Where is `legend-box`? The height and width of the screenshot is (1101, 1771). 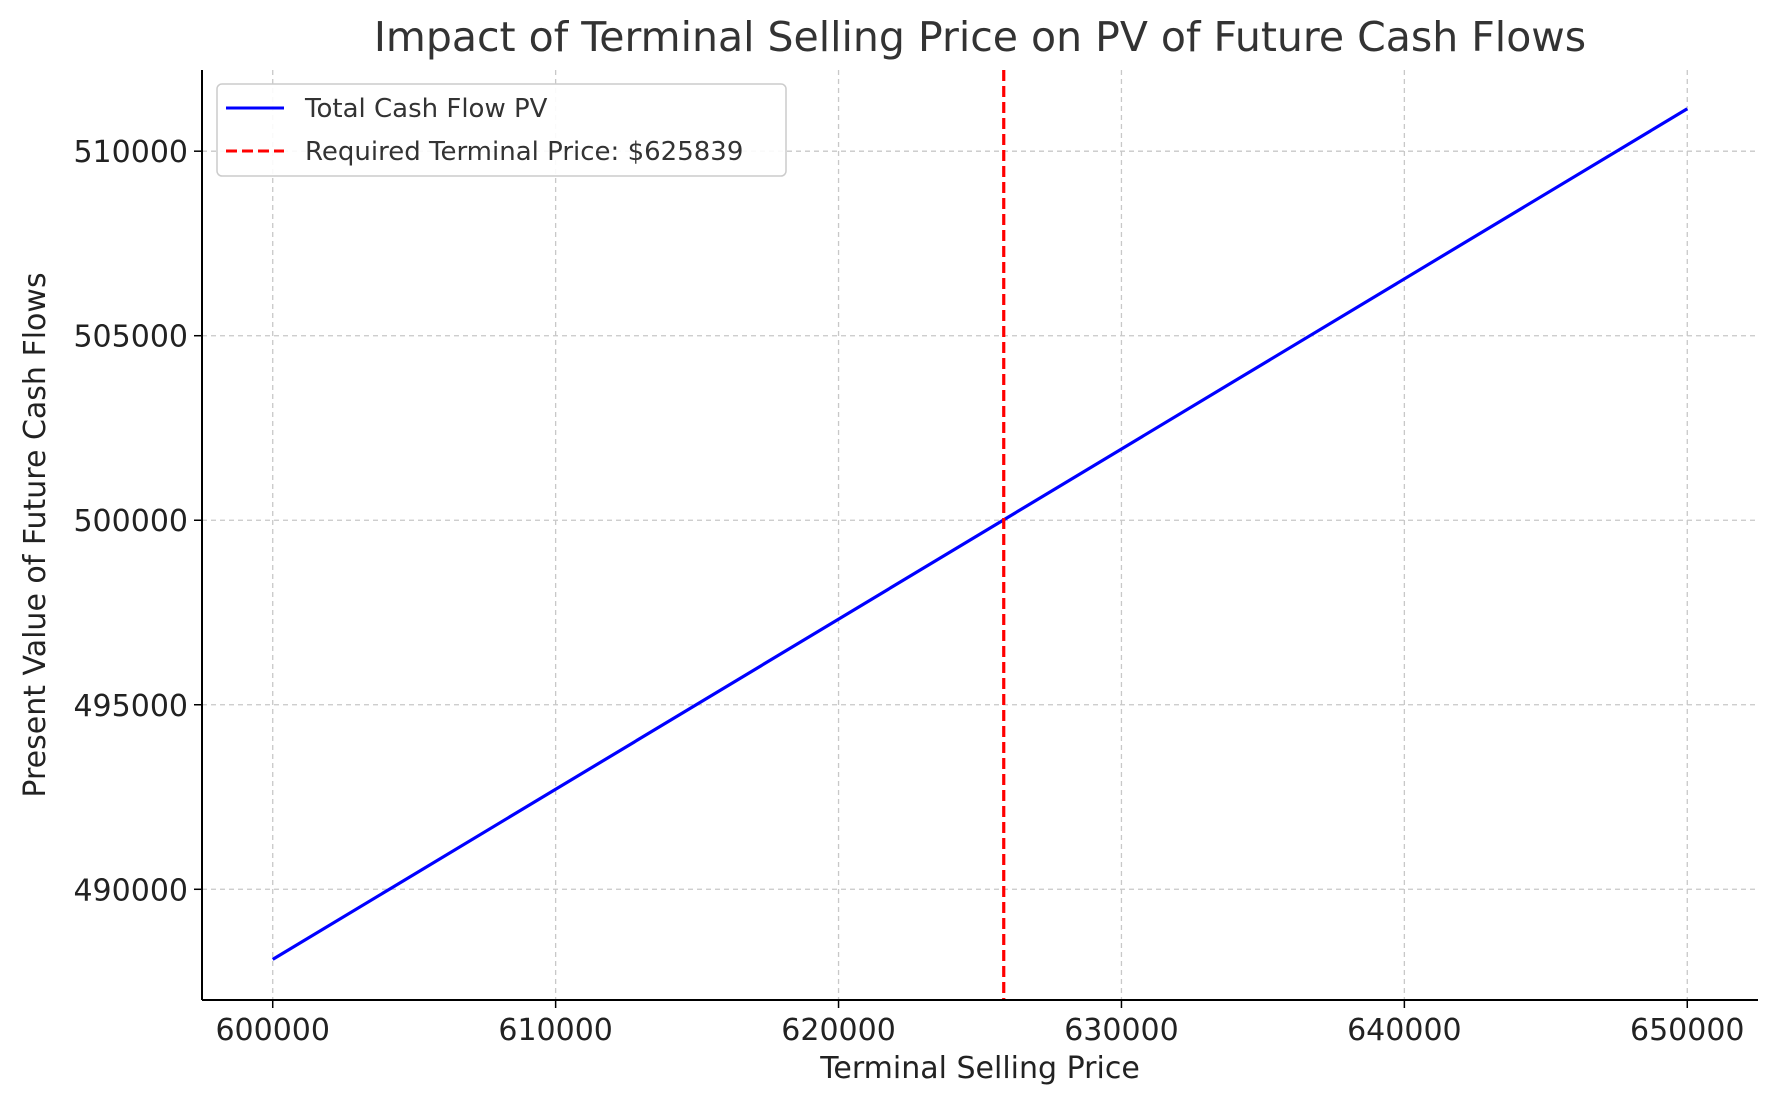 legend-box is located at coordinates (501, 130).